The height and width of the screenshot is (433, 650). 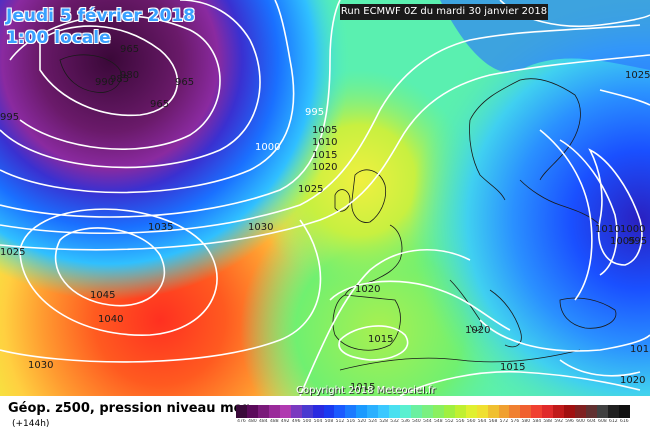 I want to click on color-scale-label: 564, so click(x=482, y=421).